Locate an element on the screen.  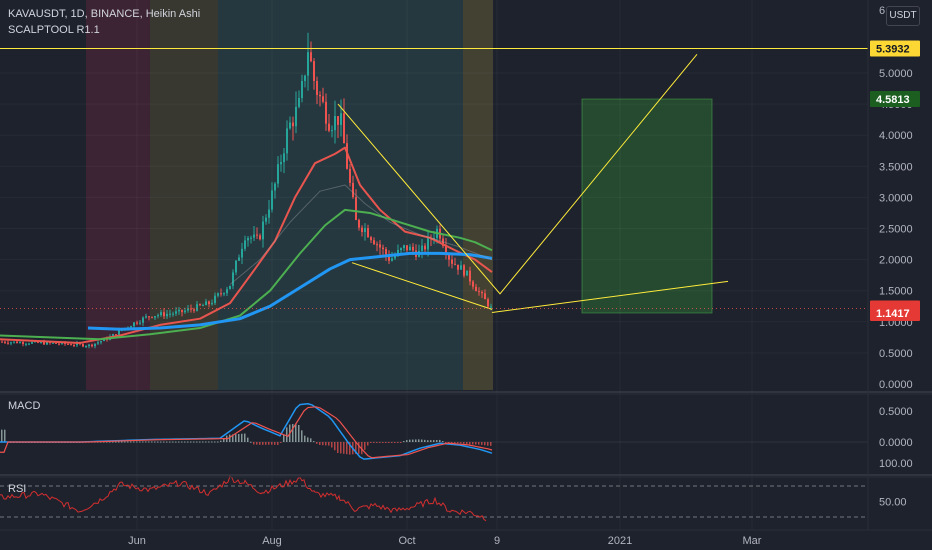
symbol-title: KAVAUSDT, 1D, BINANCE, Heikin Ashi is located at coordinates (104, 14).